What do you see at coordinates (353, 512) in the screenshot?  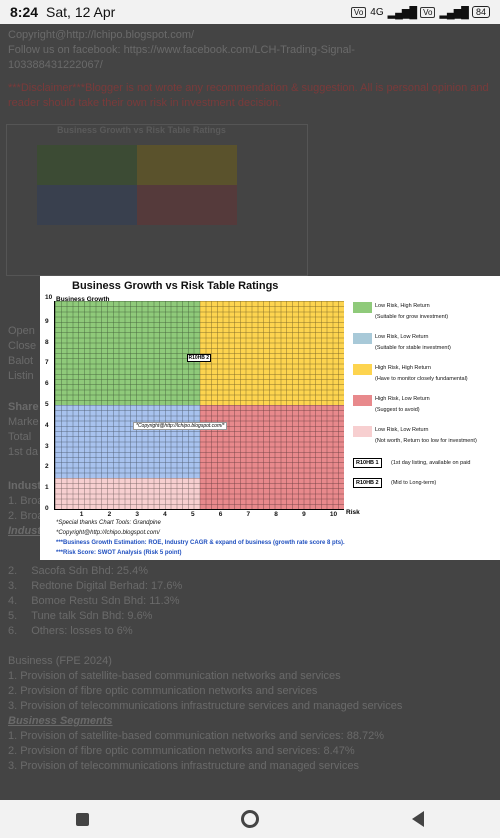 I see `x-axis-label: Risk` at bounding box center [353, 512].